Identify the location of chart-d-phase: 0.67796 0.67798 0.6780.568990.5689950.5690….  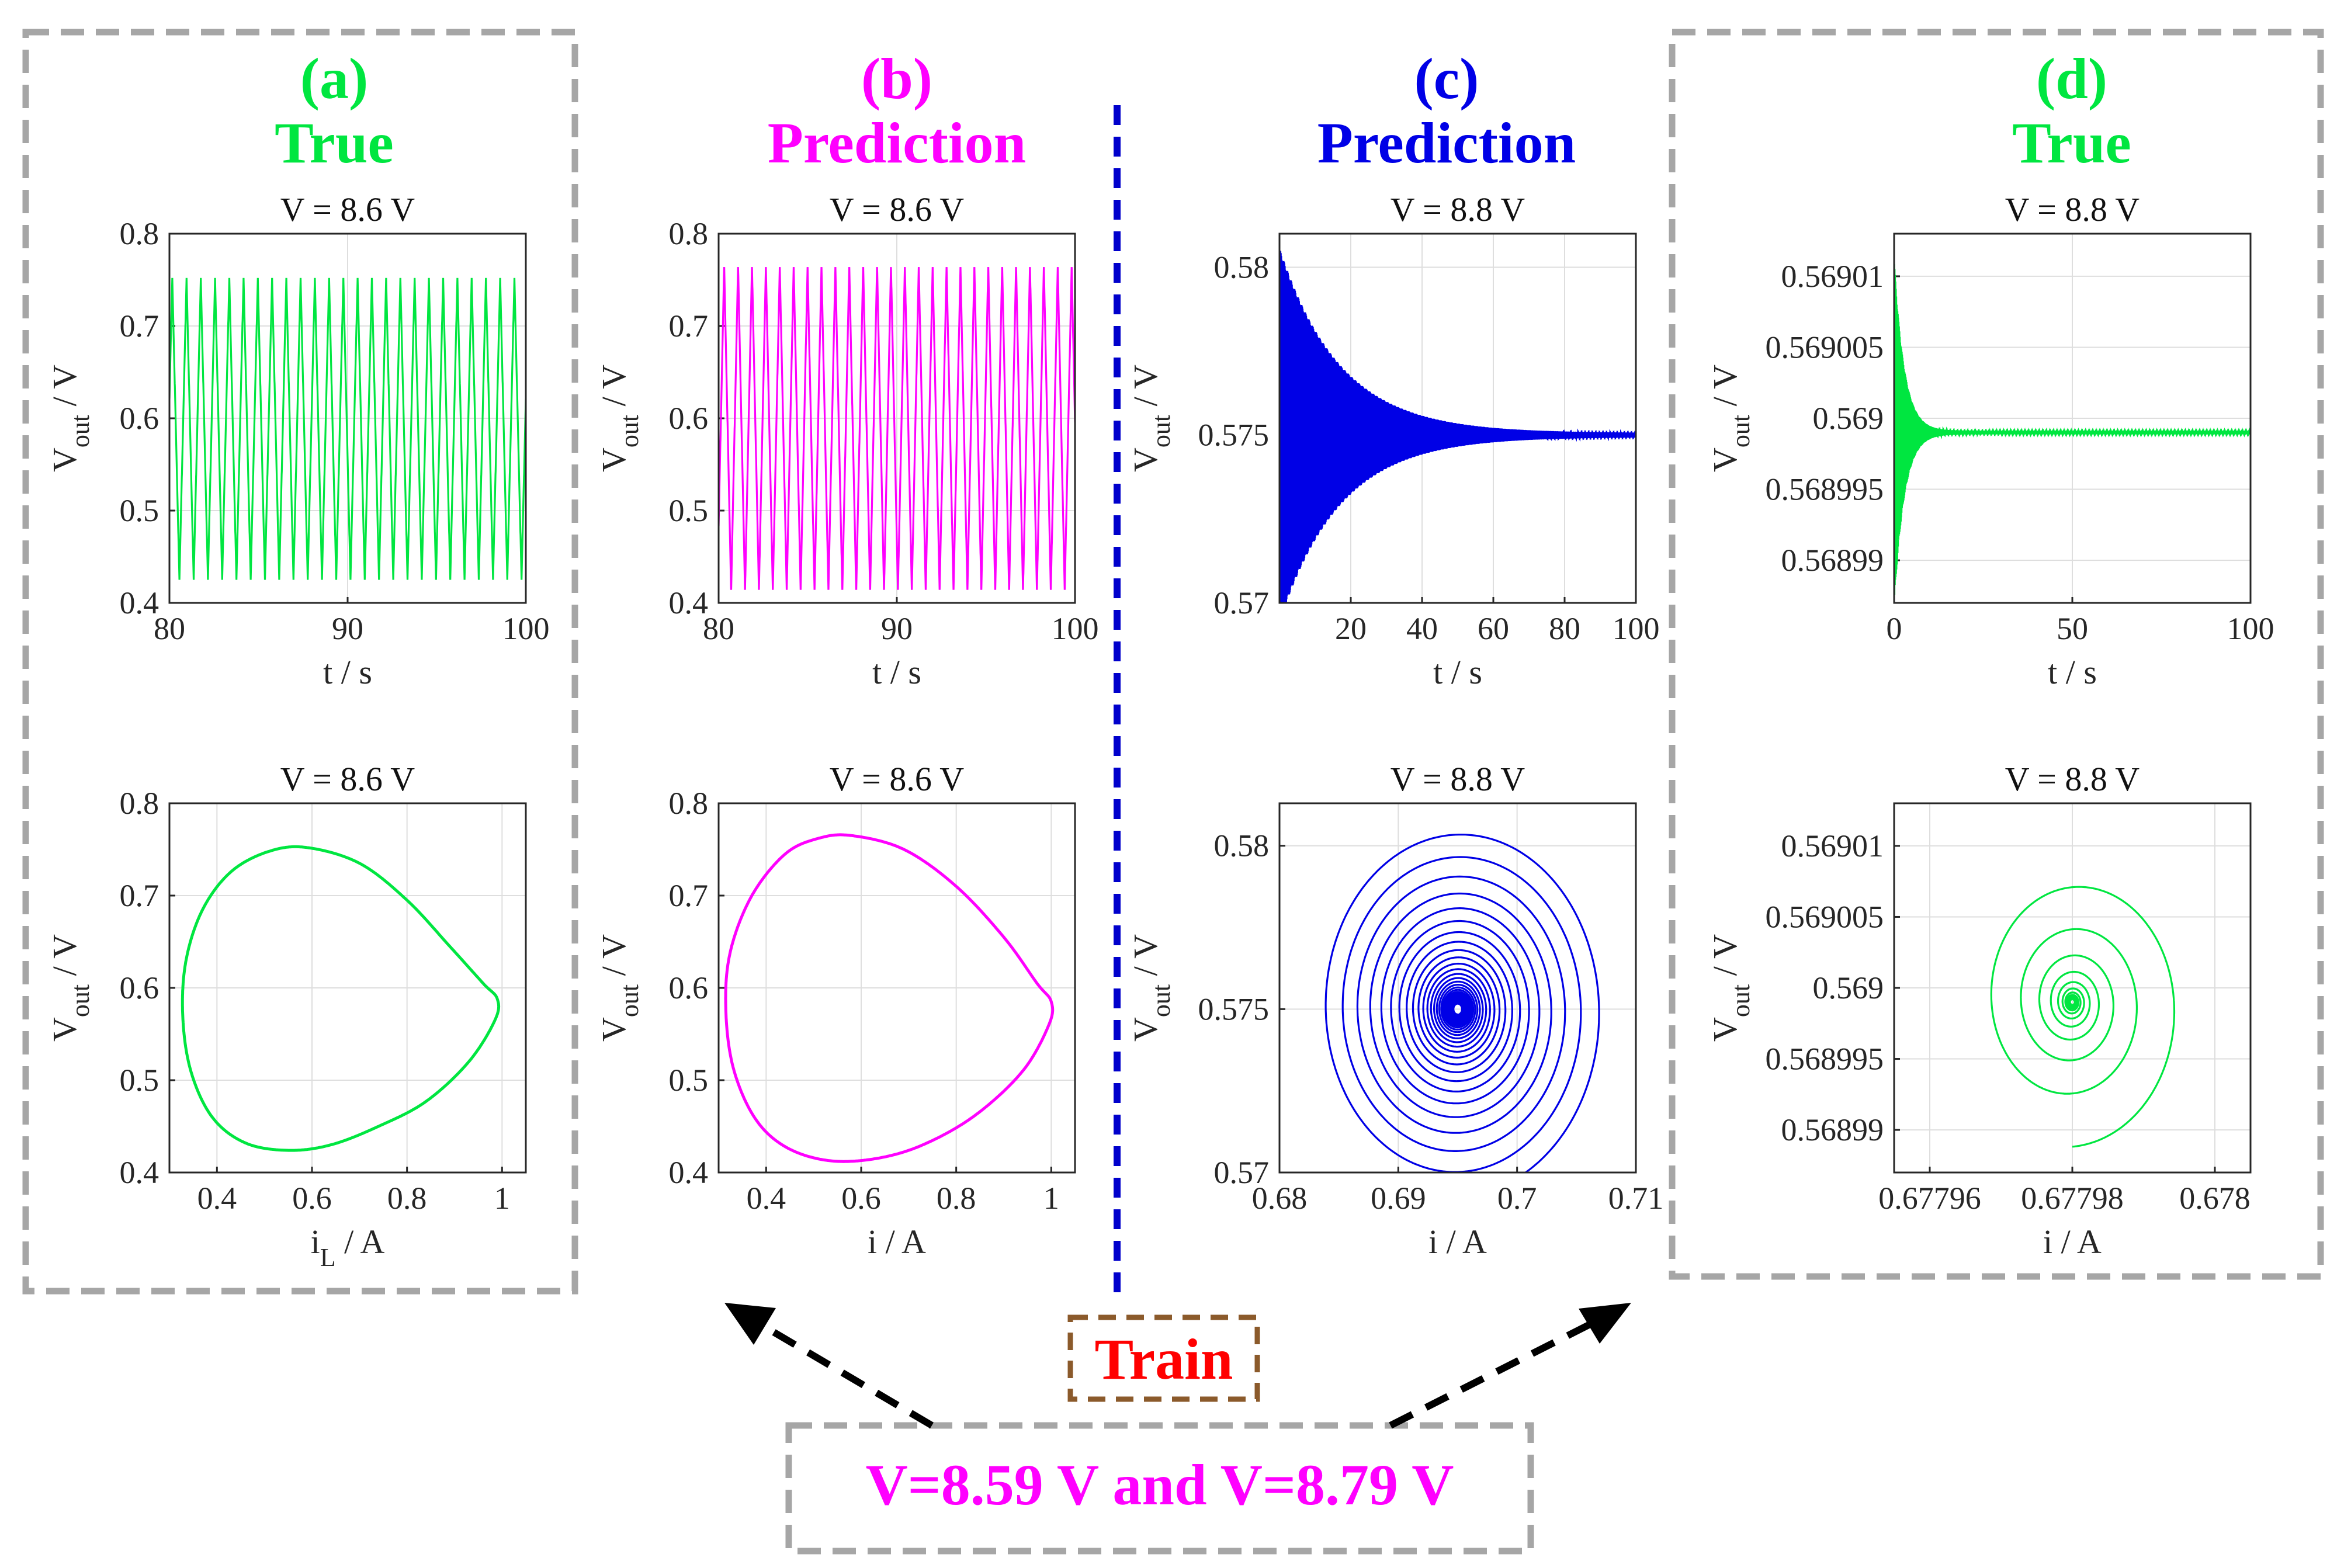
(1979, 1010).